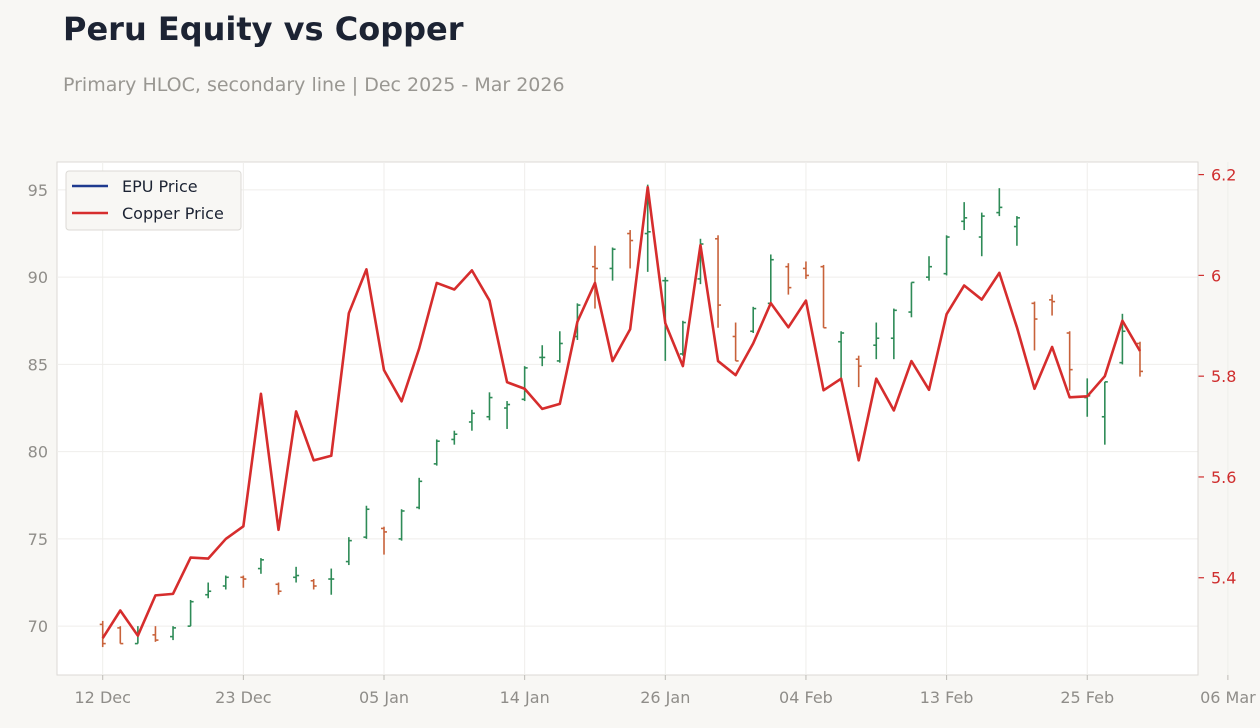 This screenshot has width=1260, height=728. What do you see at coordinates (806, 697) in the screenshot?
I see `x-tick-label: 04 Feb` at bounding box center [806, 697].